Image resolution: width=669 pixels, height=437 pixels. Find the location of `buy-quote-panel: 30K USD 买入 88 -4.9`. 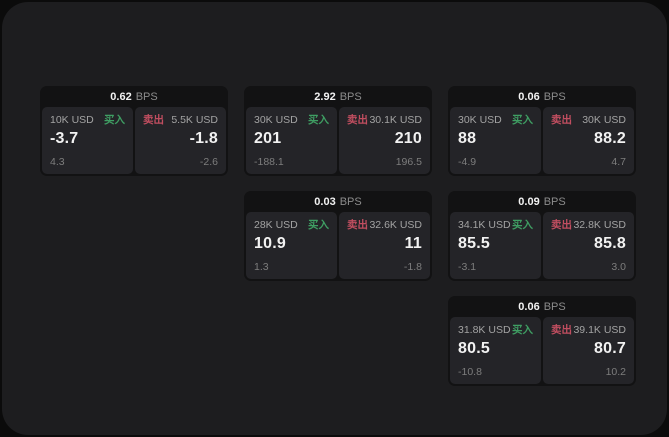

buy-quote-panel: 30K USD 买入 88 -4.9 is located at coordinates (495, 140).